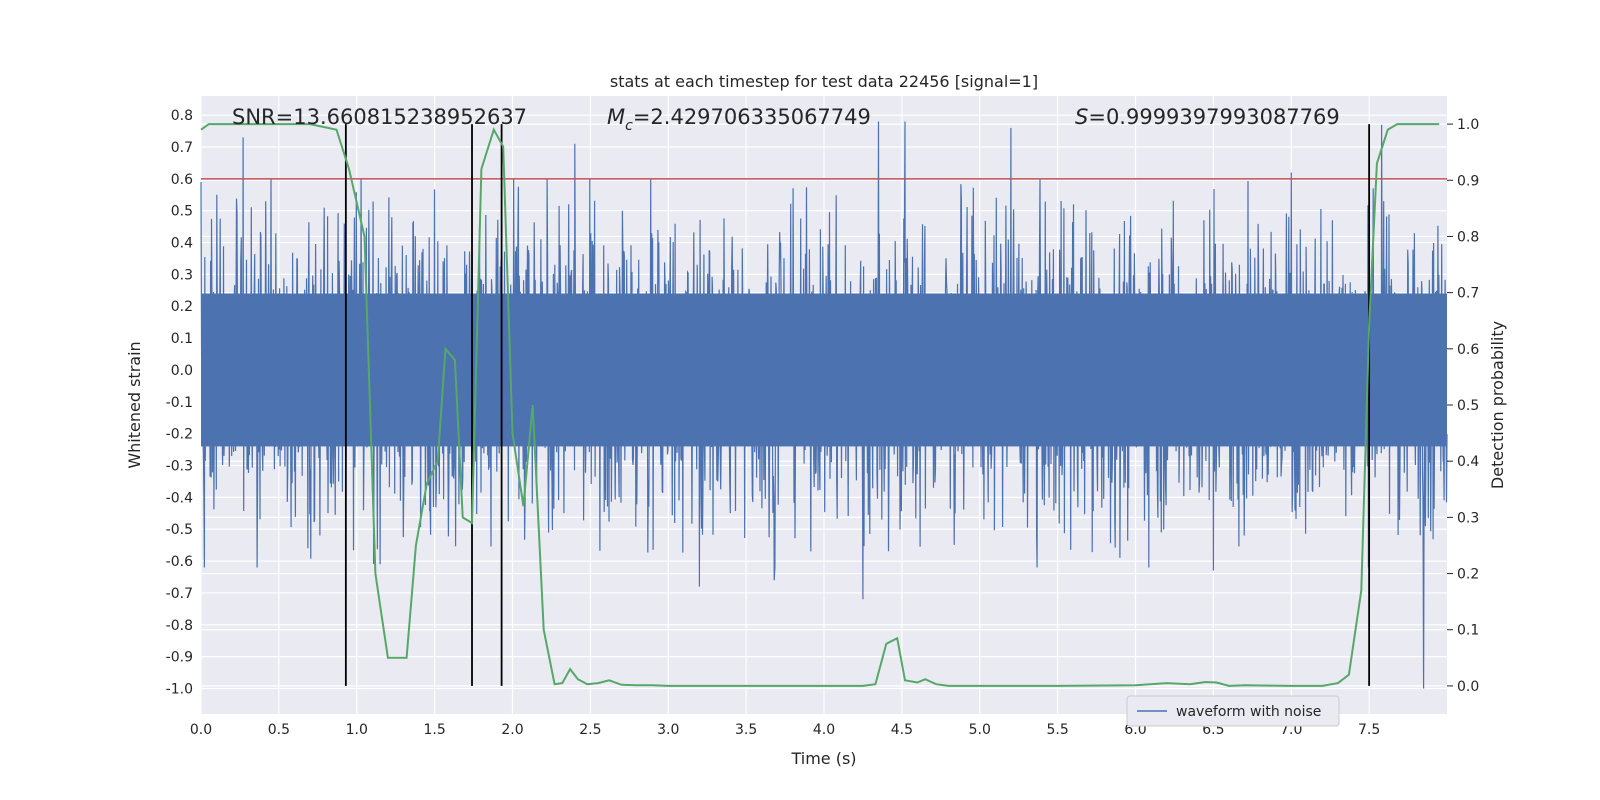 The image size is (1600, 800). What do you see at coordinates (434, 730) in the screenshot?
I see `x-tick-label: 1.5` at bounding box center [434, 730].